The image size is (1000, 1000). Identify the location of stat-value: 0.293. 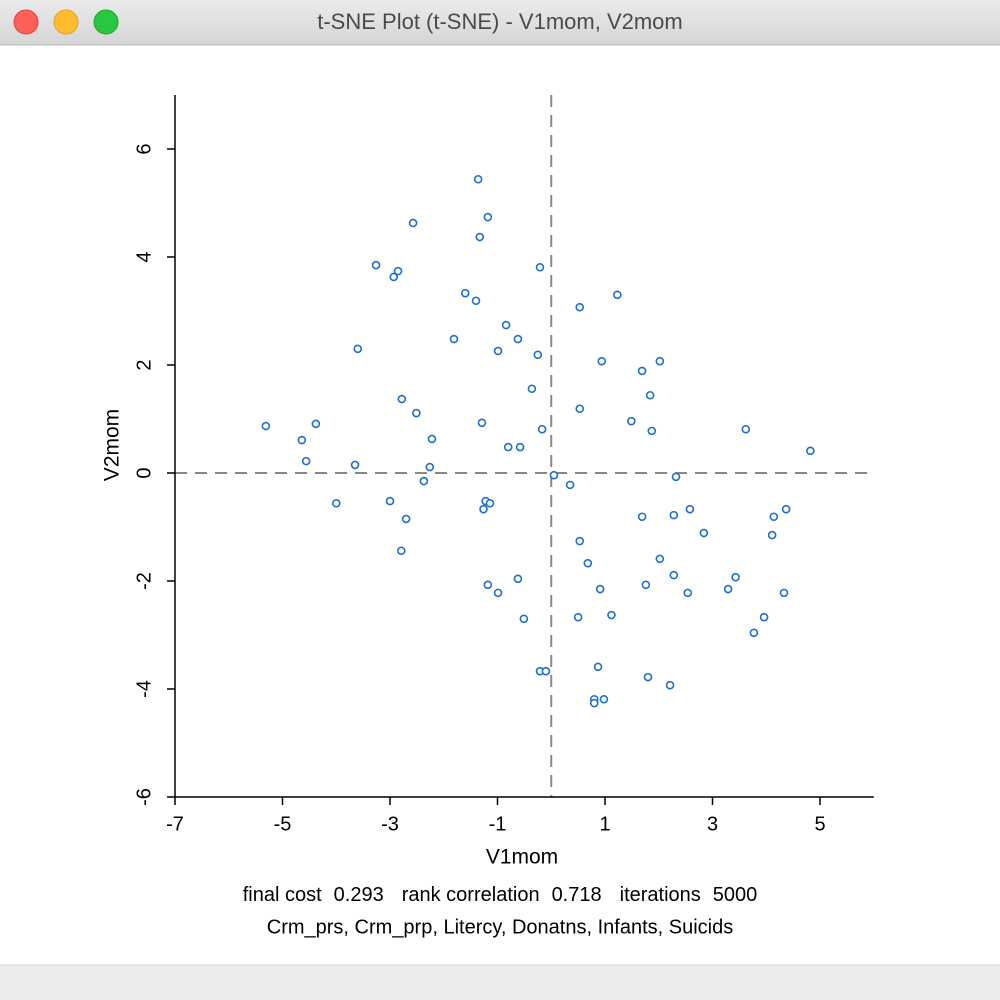
(359, 895).